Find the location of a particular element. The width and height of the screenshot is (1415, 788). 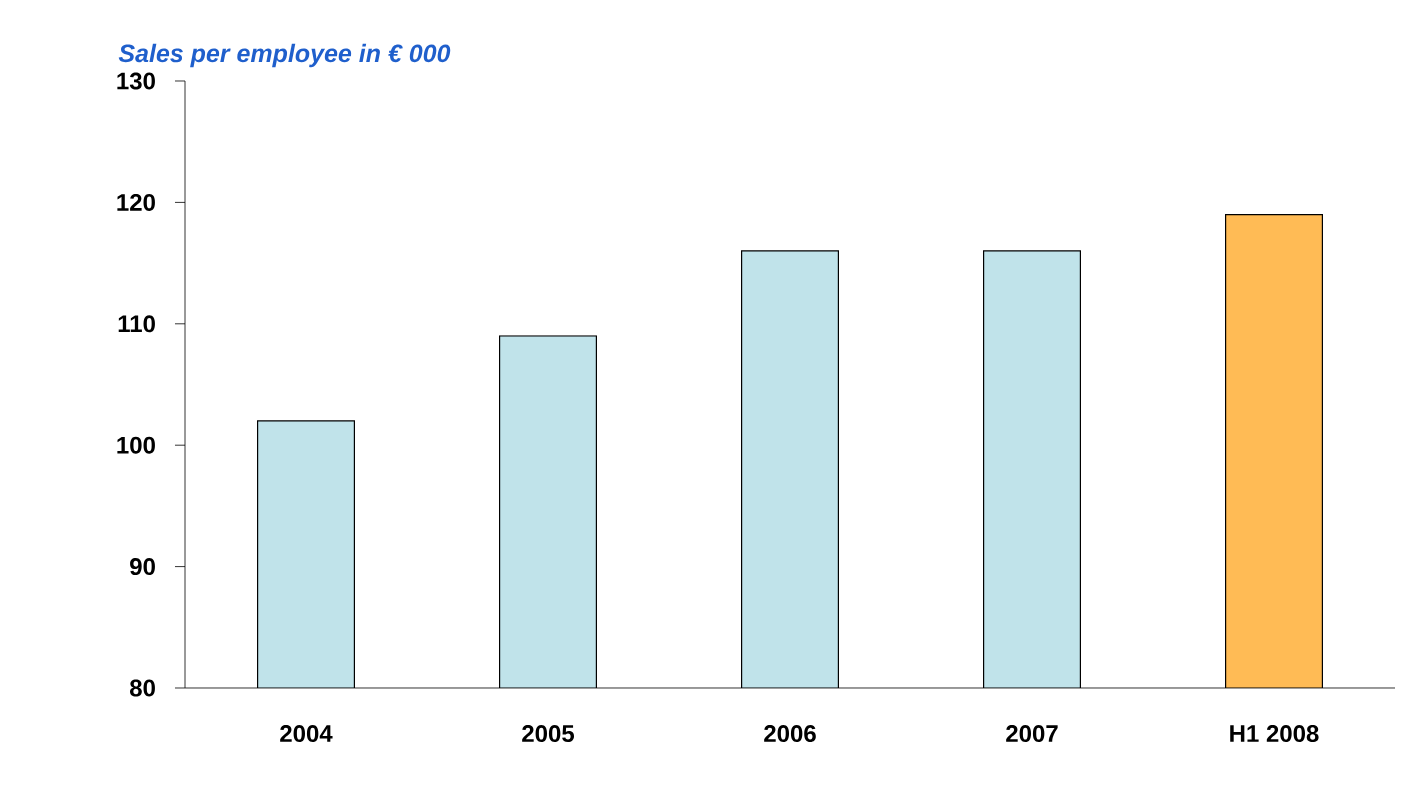

x-tick-label: 2004 is located at coordinates (306, 734).